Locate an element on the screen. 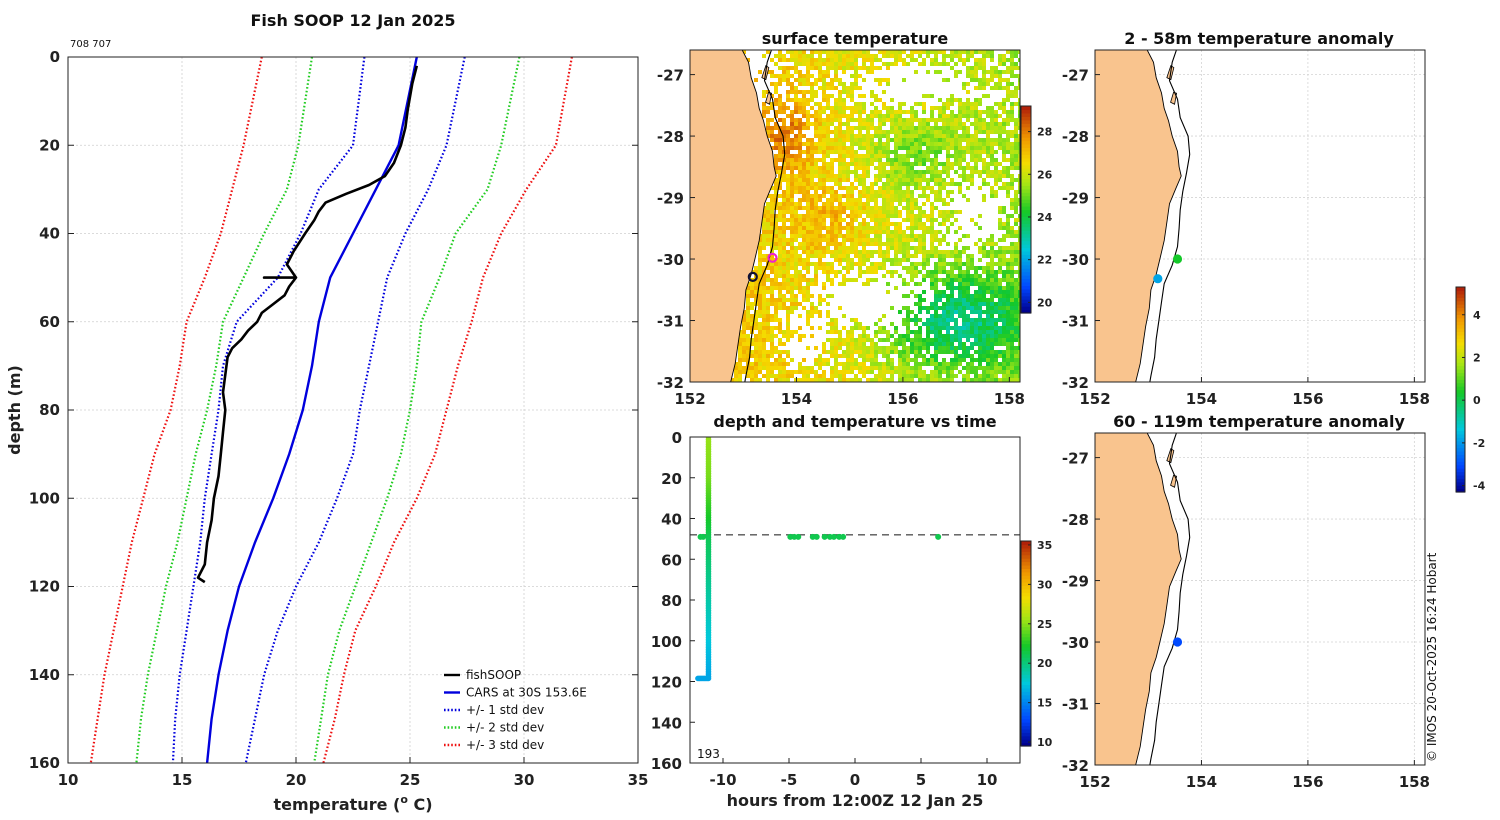 The image size is (1500, 820). map-ytick-label: -30 is located at coordinates (1075, 643).